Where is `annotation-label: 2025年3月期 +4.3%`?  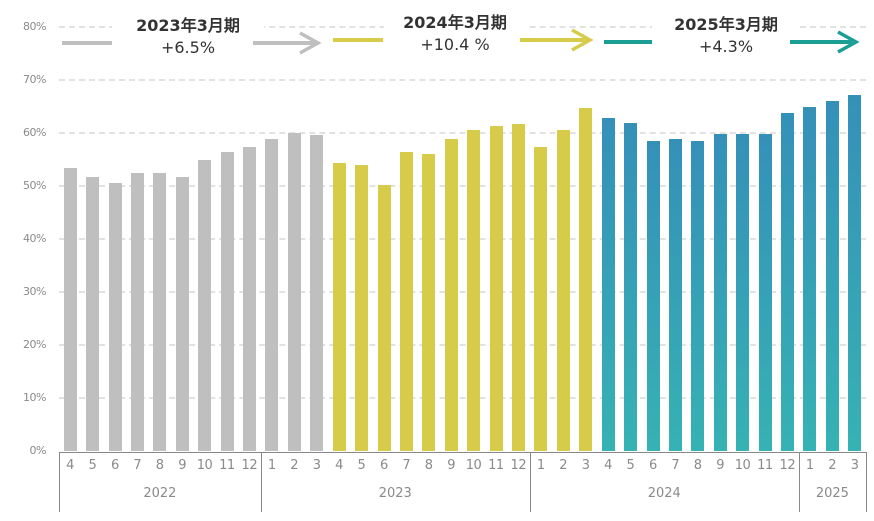 annotation-label: 2025年3月期 +4.3% is located at coordinates (726, 36).